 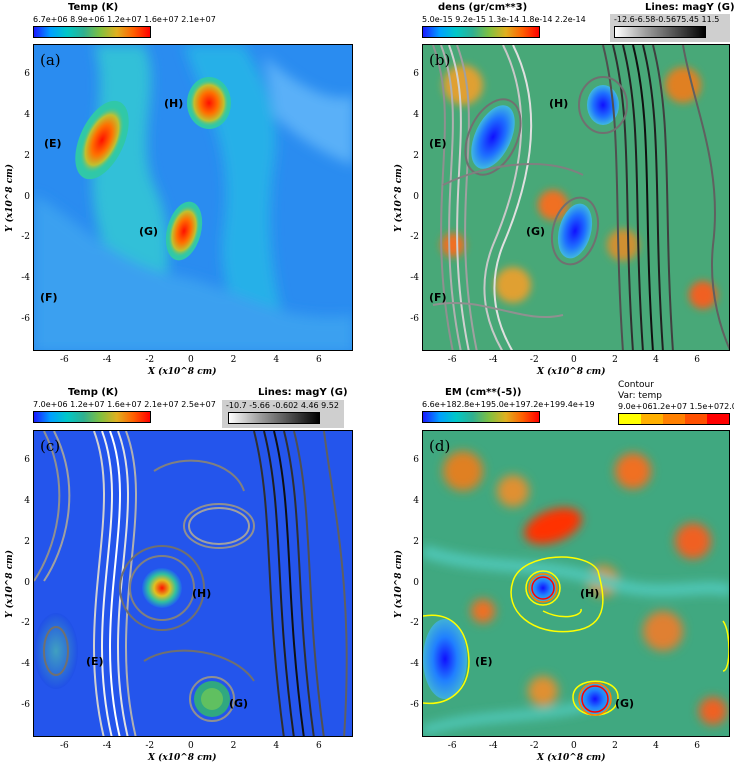 What do you see at coordinates (399, 584) in the screenshot?
I see `y-axis-label-d: Y (x10^8 cm)` at bounding box center [399, 584].